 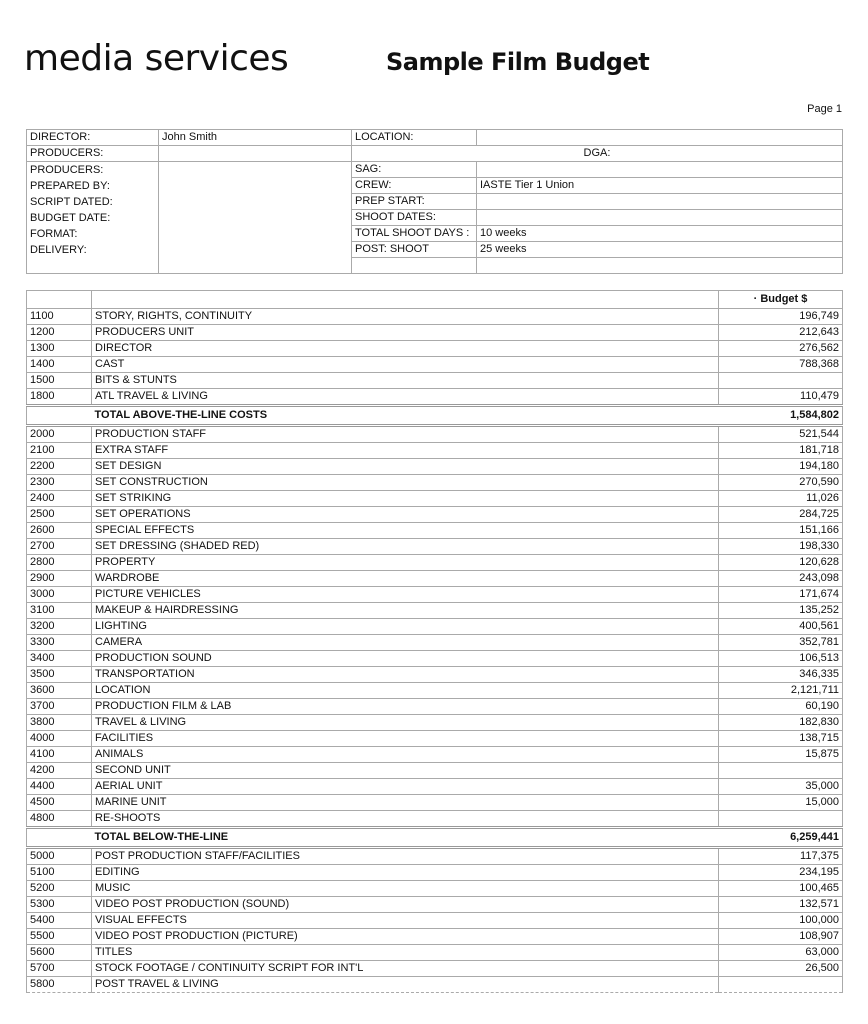 I want to click on table-row: 3400 PRODUCTION SOUND 106,513, so click(x=434, y=658).